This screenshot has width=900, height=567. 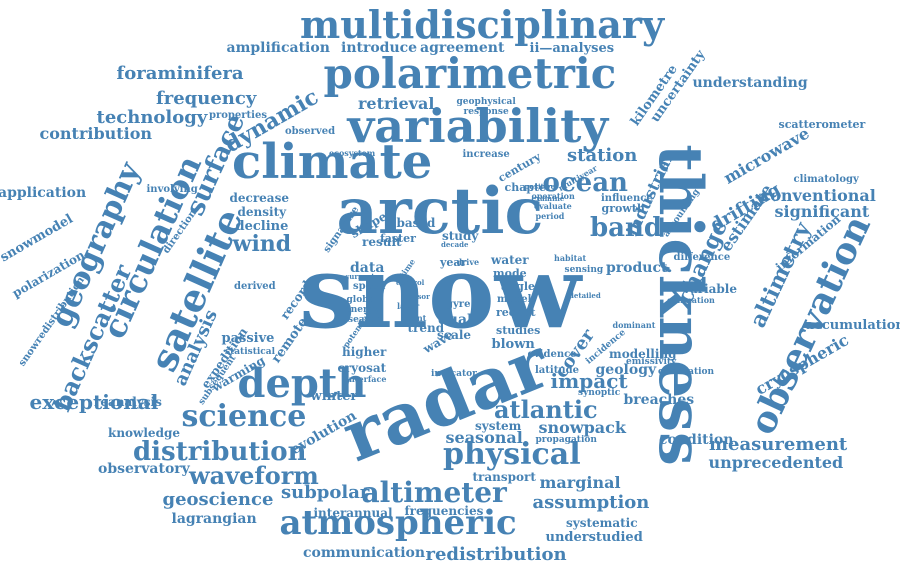 What do you see at coordinates (398, 523) in the screenshot?
I see `word-atmospheric: atmospheric` at bounding box center [398, 523].